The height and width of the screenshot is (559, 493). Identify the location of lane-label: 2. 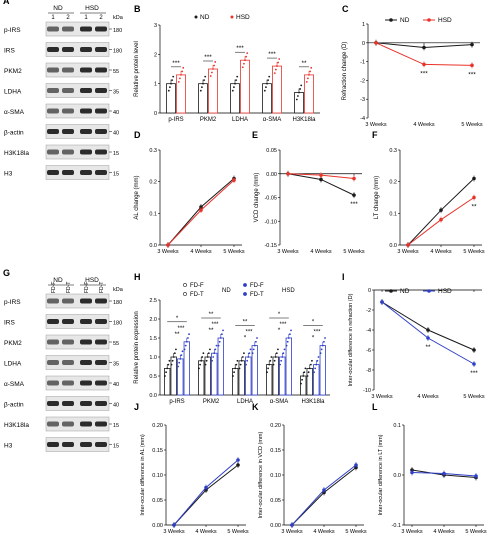
(101, 18).